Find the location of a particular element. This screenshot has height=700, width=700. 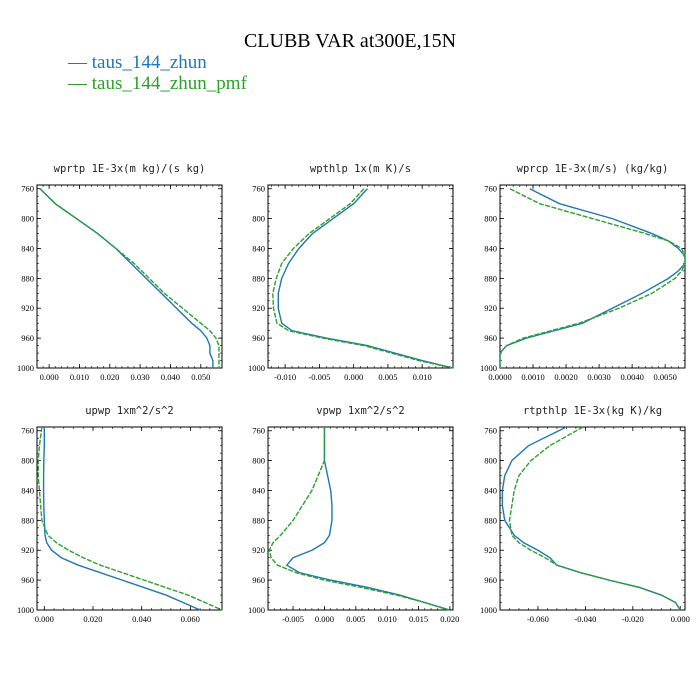

x-tick-label: 0.0000 is located at coordinates (499, 377).